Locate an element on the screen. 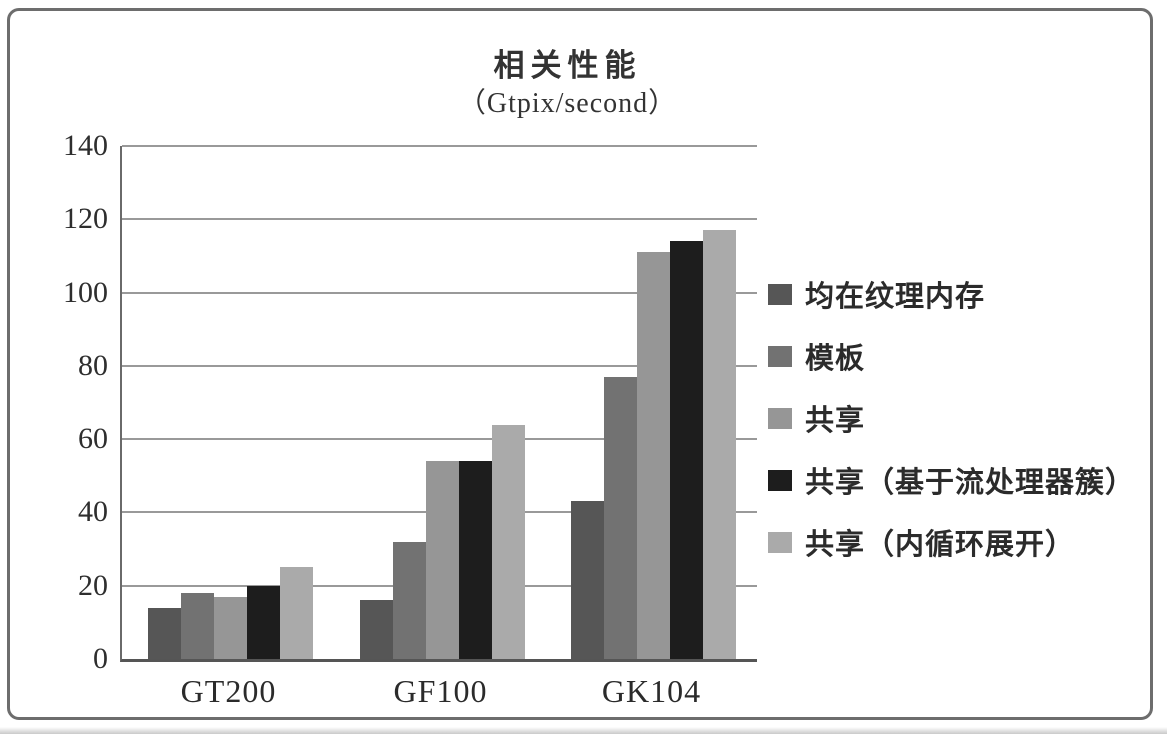  ytick-label-100: 100 is located at coordinates (85, 292).